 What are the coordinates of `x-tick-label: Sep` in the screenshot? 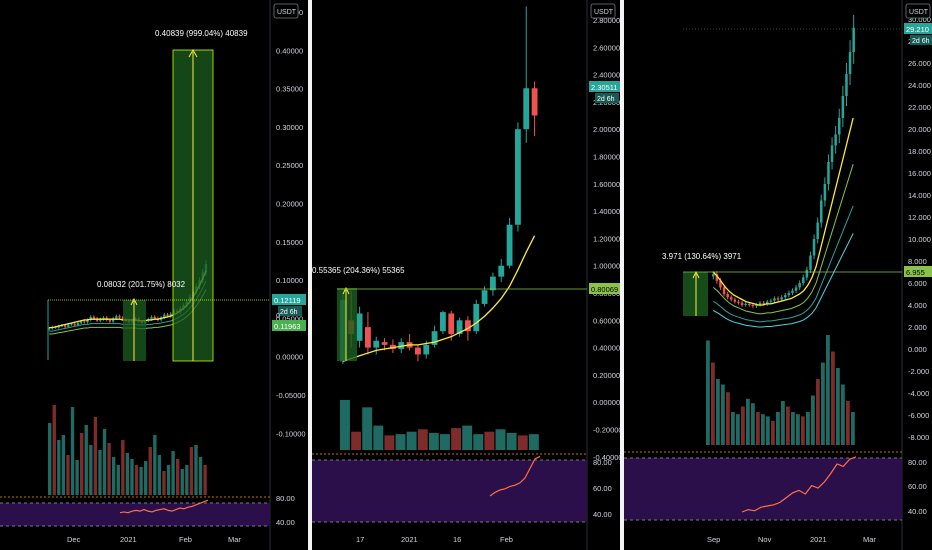 It's located at (713, 539).